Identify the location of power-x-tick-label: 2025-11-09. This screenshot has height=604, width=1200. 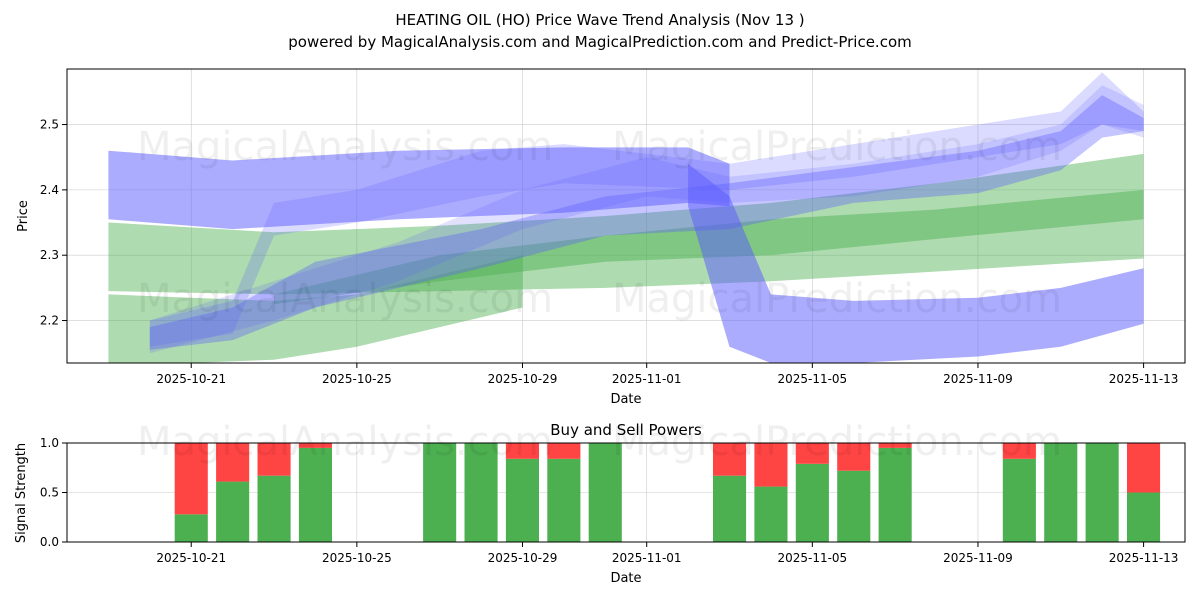
(978, 558).